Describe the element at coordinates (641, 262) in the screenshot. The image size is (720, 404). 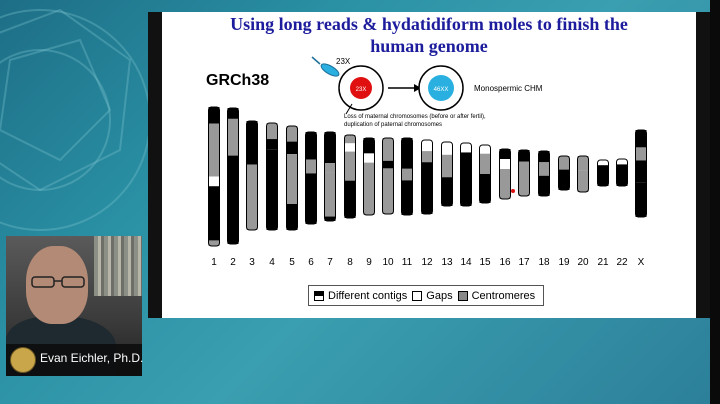
I see `chromosome-label: X` at that location.